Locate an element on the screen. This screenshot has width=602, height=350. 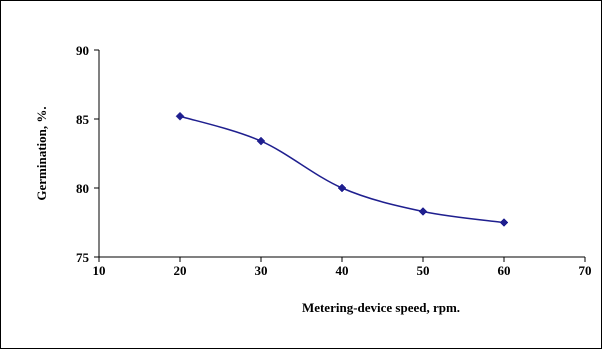
x-tick-label: 30 is located at coordinates (261, 270).